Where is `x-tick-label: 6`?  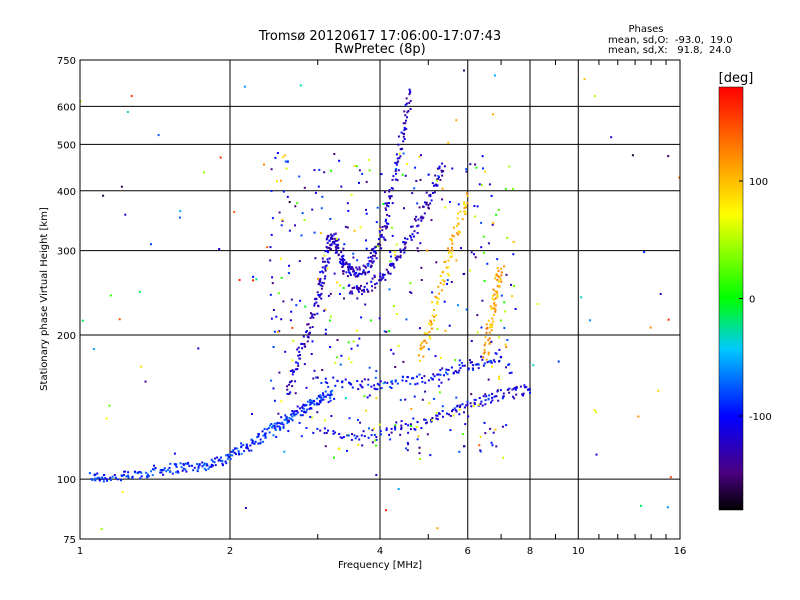
x-tick-label: 6 is located at coordinates (468, 551).